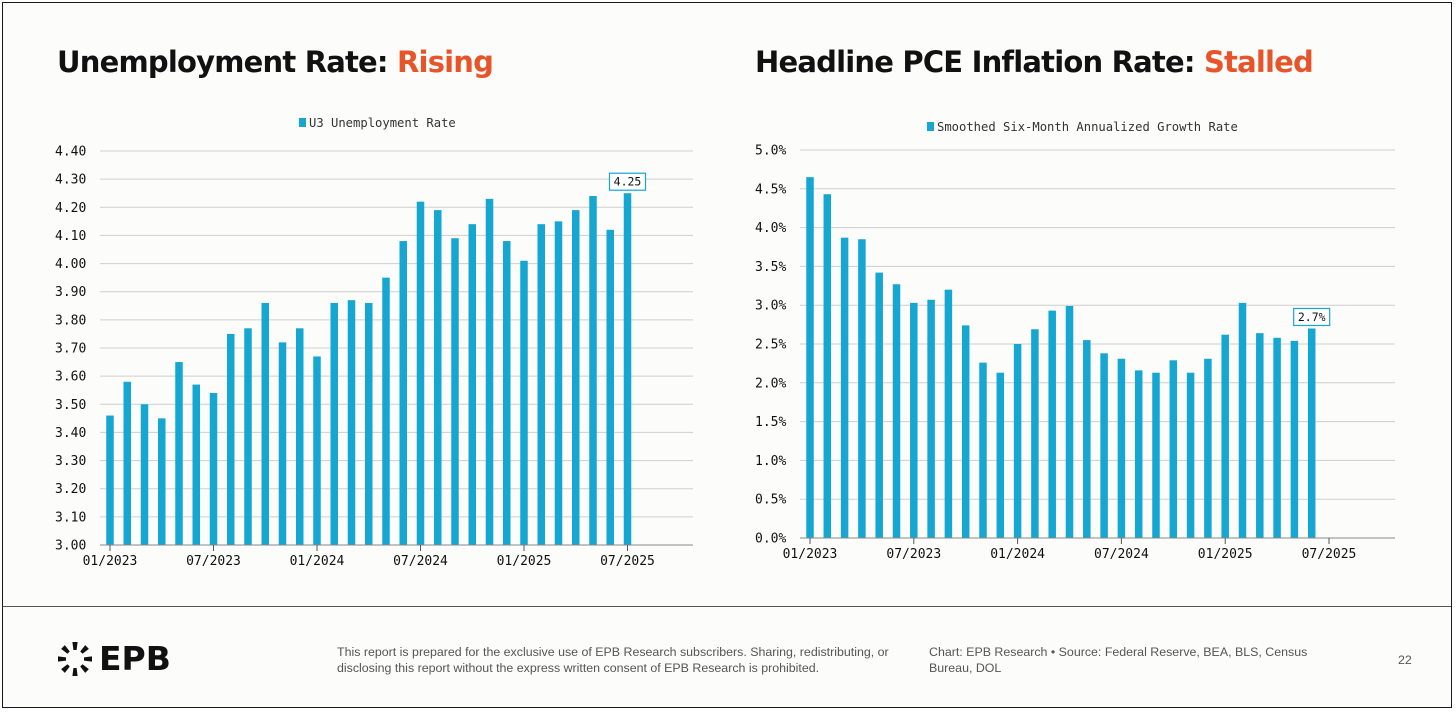  I want to click on y-tick-label: 2.5%, so click(770, 345).